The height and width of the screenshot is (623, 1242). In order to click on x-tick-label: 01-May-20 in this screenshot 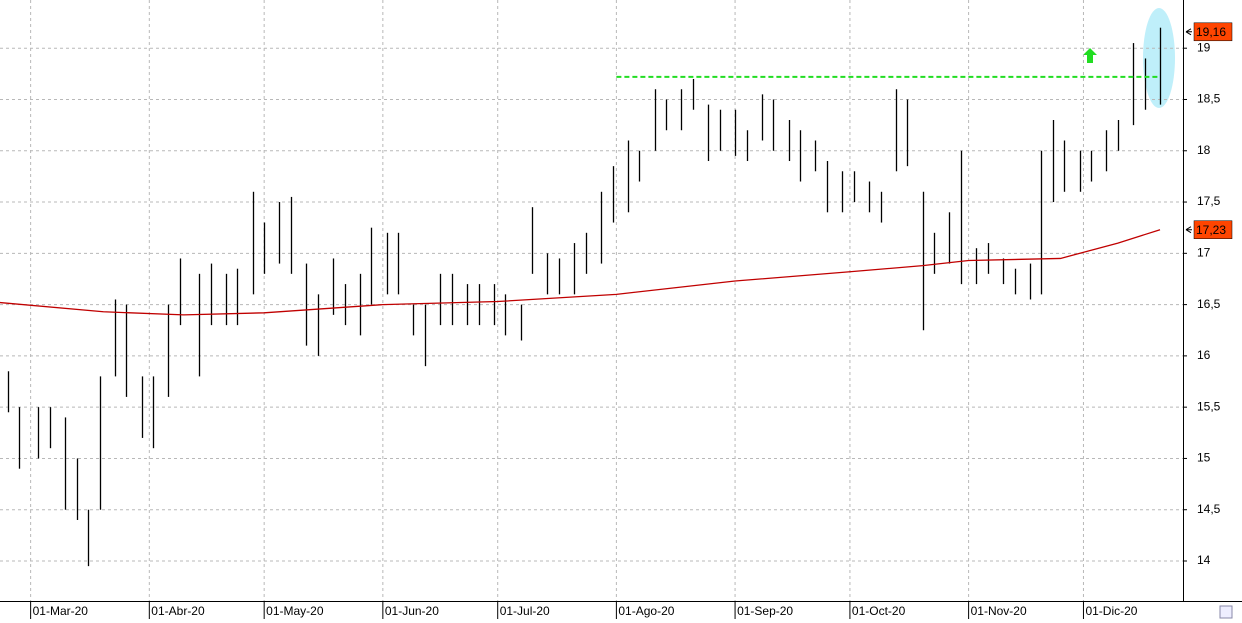, I will do `click(295, 611)`.